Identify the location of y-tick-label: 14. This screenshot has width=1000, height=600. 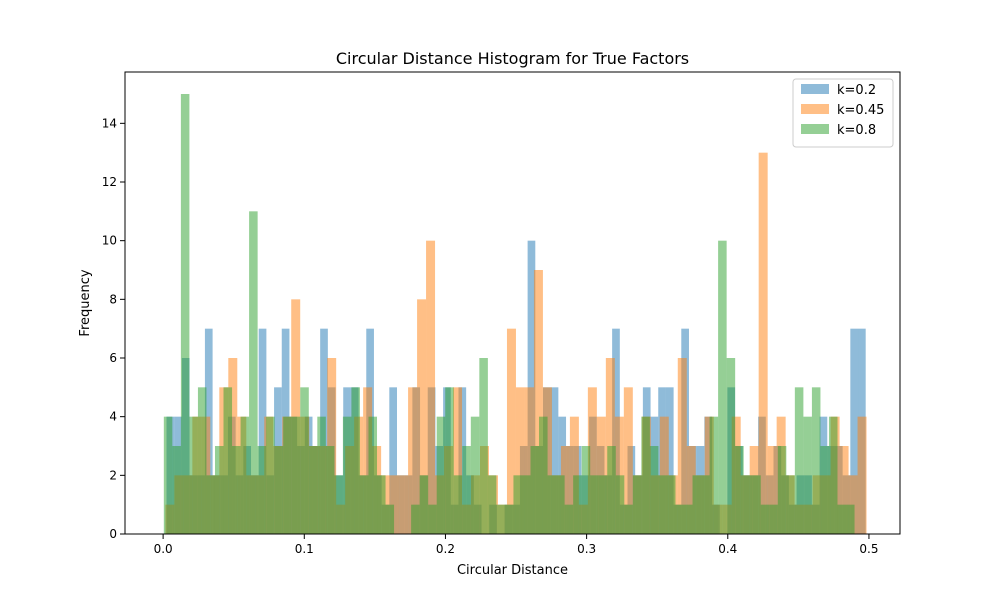
(109, 123).